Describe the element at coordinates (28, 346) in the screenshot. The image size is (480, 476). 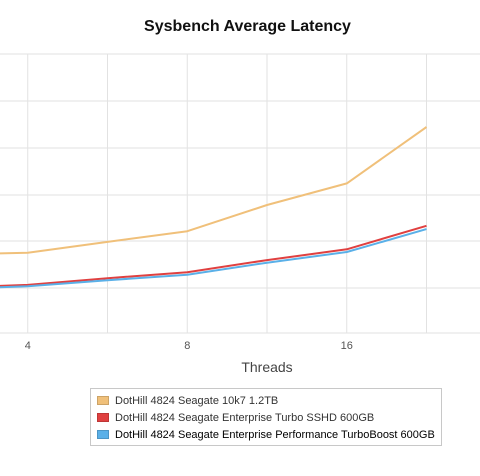
I see `x-tick-label-4: 4` at that location.